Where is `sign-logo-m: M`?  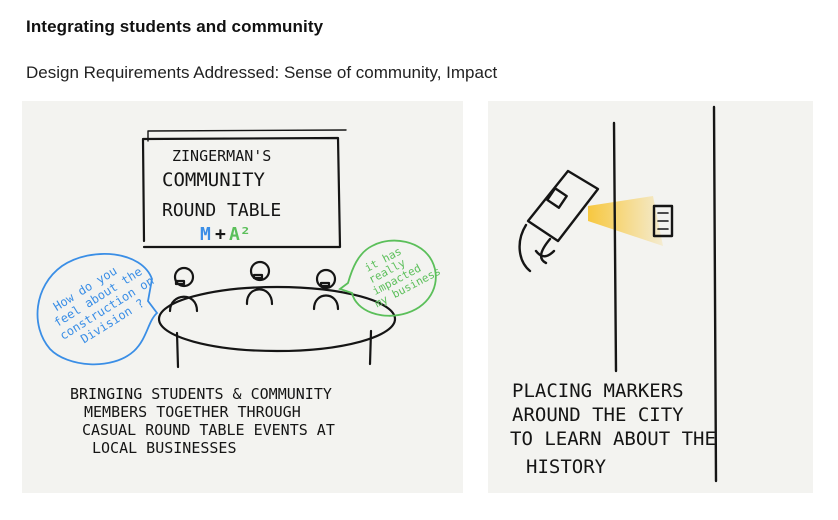
sign-logo-m: M is located at coordinates (205, 234).